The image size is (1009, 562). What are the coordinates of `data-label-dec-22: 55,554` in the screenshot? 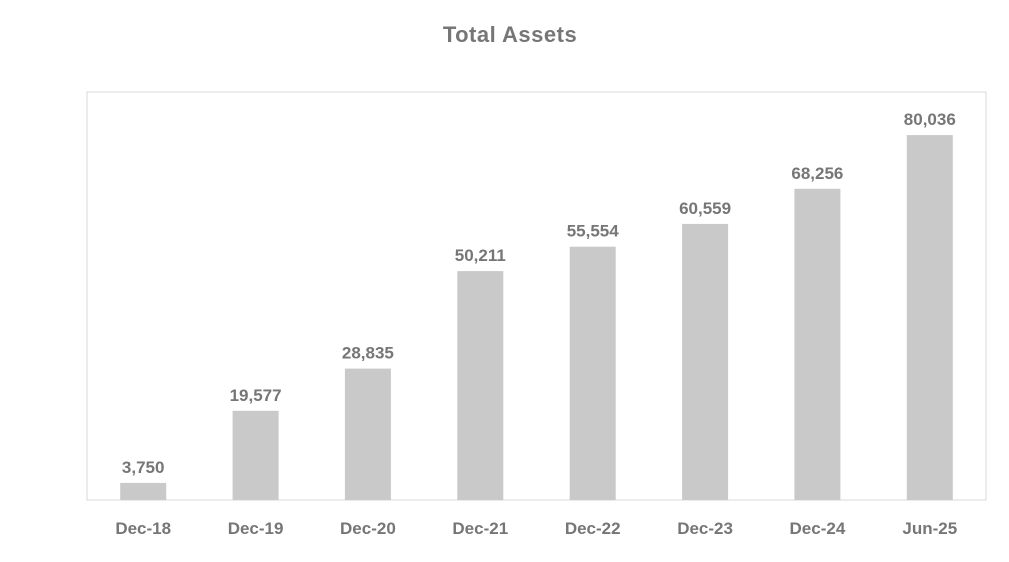 It's located at (593, 231).